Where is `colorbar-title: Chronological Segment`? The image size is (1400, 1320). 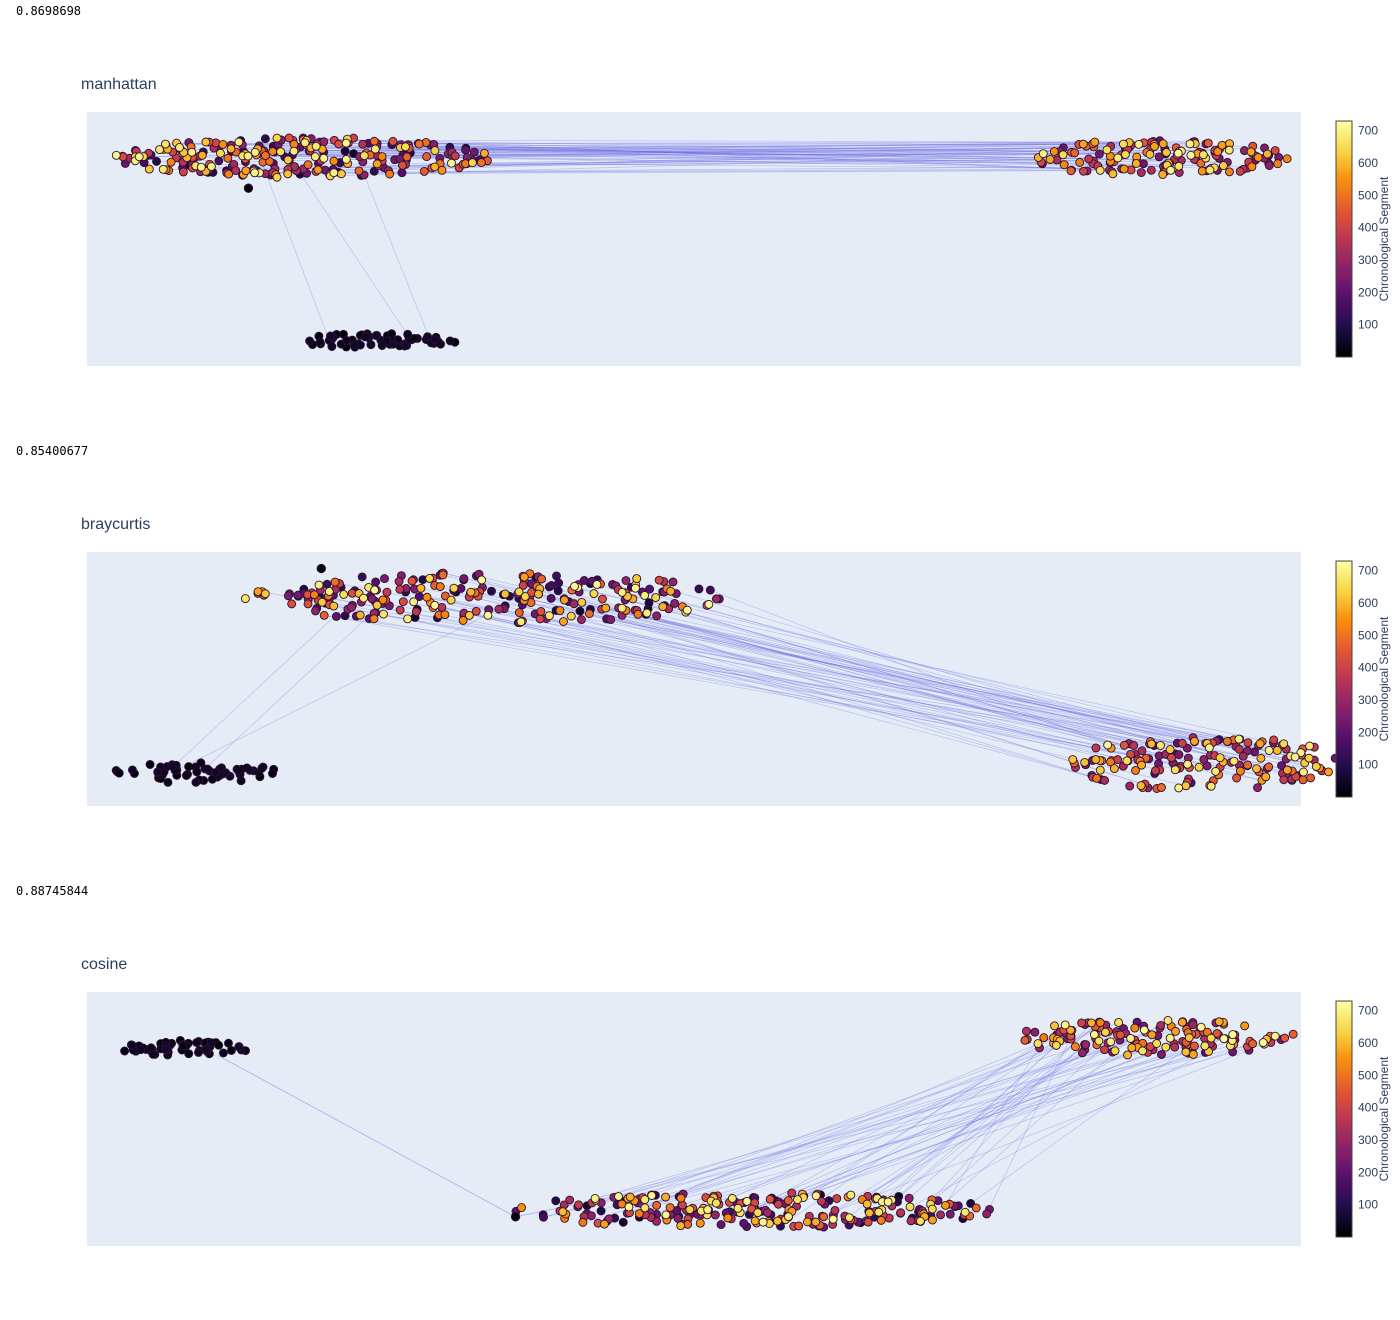
colorbar-title: Chronological Segment is located at coordinates (1384, 678).